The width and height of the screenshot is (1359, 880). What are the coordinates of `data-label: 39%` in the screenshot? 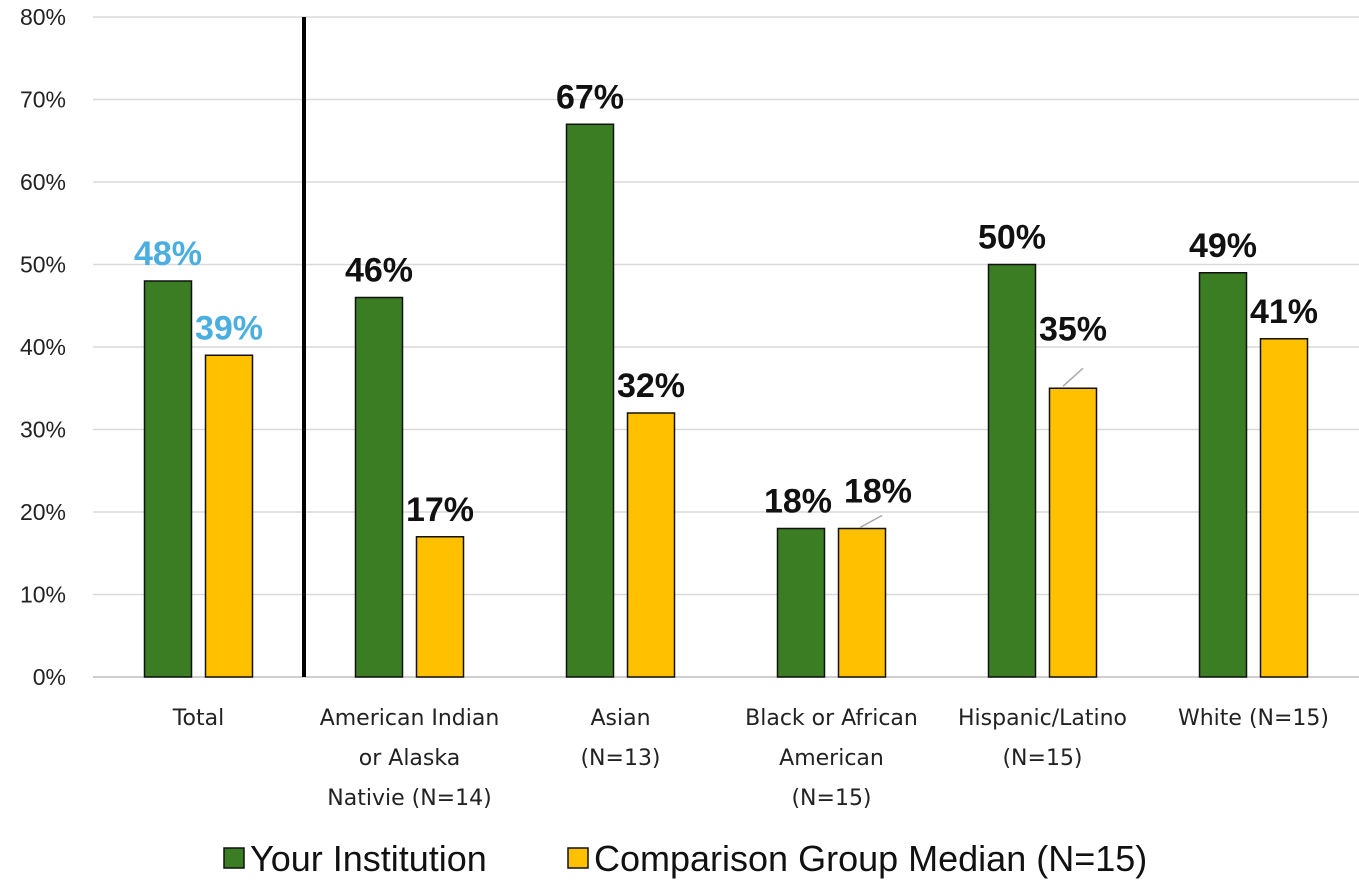 It's located at (229, 328).